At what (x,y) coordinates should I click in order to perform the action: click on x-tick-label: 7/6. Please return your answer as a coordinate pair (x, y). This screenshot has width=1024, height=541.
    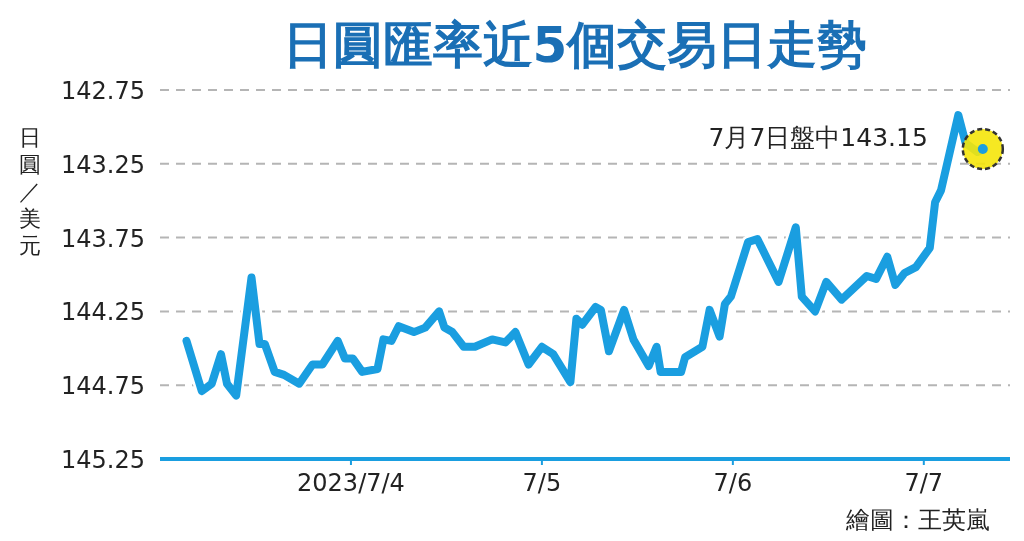
    Looking at the image, I should click on (733, 483).